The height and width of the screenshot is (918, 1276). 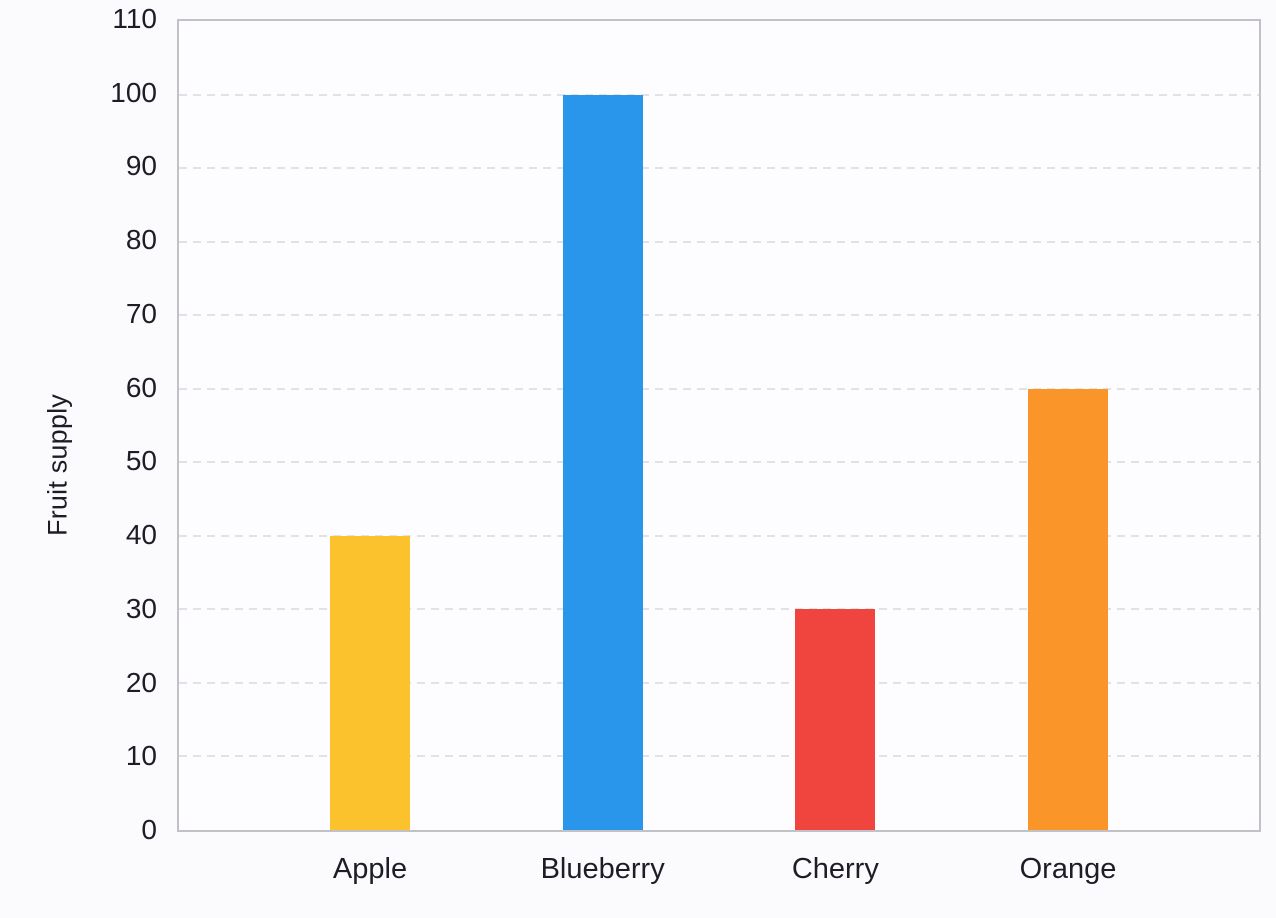 I want to click on y-tick-label-30: 30, so click(x=141, y=608).